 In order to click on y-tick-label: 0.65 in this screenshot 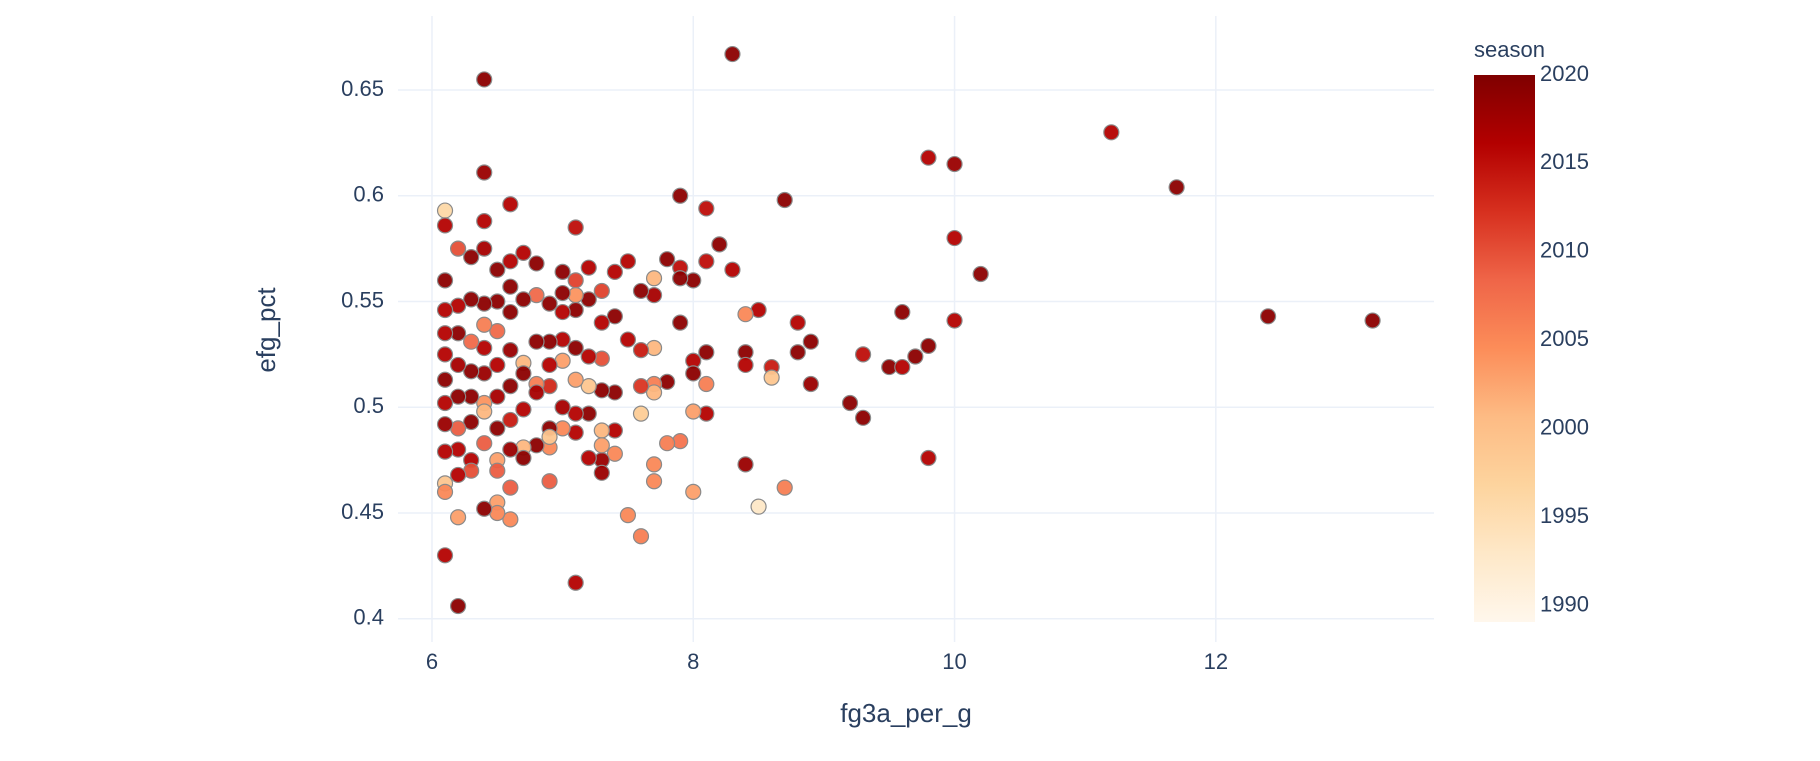, I will do `click(362, 88)`.